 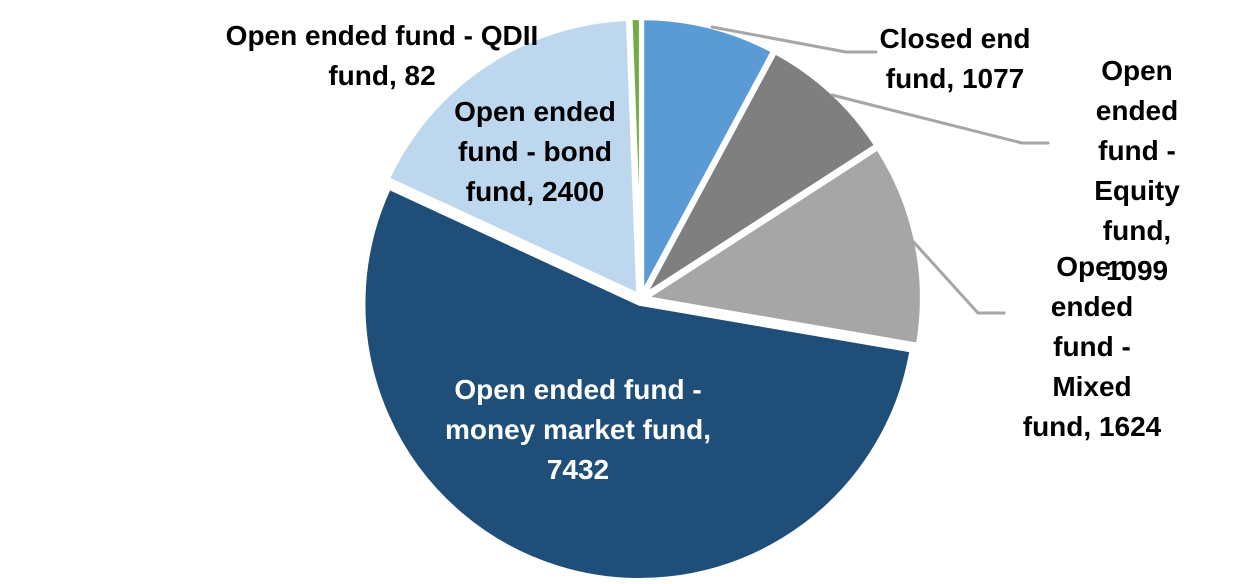 What do you see at coordinates (940, 119) in the screenshot?
I see `leader-line-equity-fund` at bounding box center [940, 119].